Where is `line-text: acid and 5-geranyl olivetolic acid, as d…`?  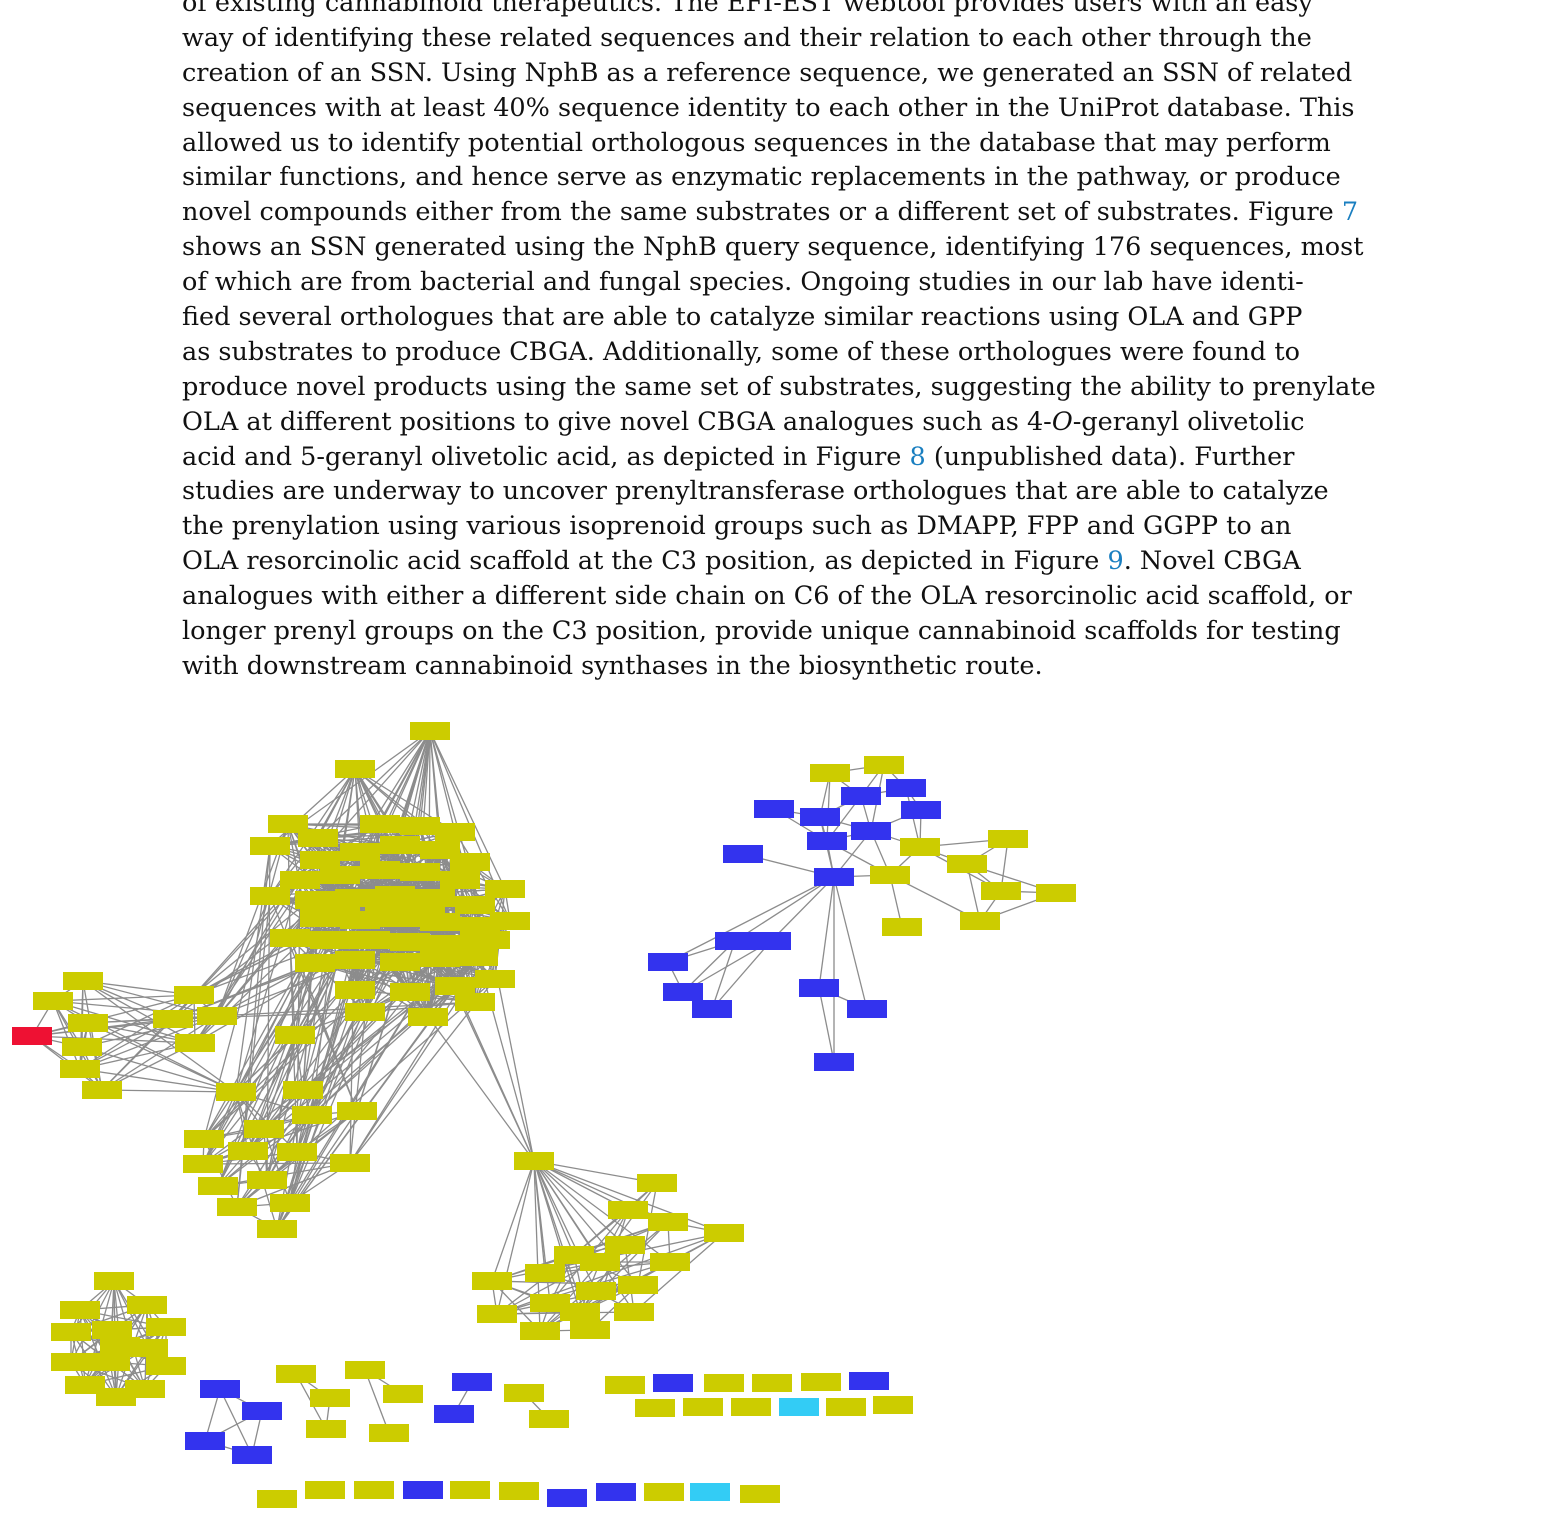 line-text: acid and 5-geranyl olivetolic acid, as d… is located at coordinates (542, 456).